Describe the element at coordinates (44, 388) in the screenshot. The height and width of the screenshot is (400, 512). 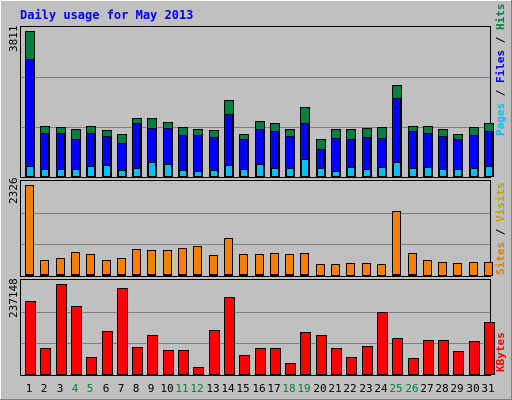
I see `x-tick-label-day-2: 2` at that location.